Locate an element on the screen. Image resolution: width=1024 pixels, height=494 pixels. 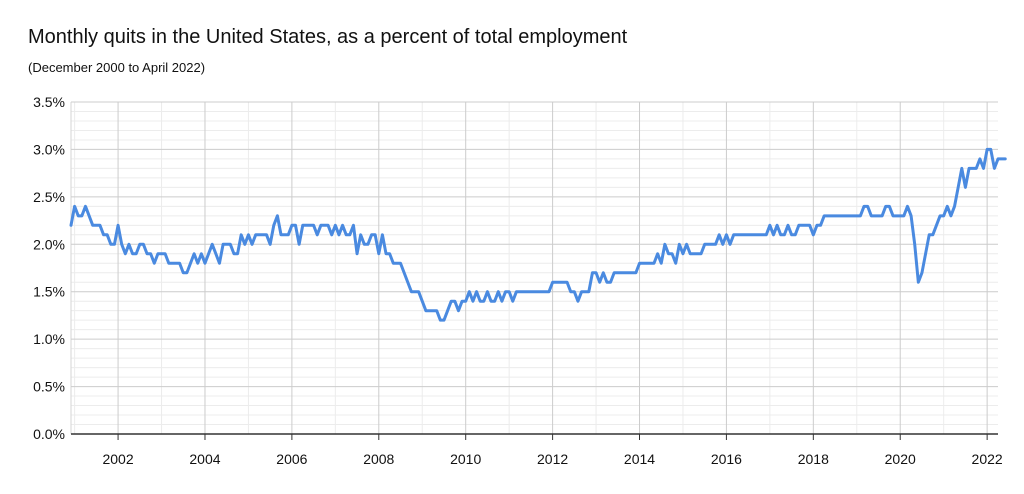
y-tick-label: 2.5% is located at coordinates (49, 197).